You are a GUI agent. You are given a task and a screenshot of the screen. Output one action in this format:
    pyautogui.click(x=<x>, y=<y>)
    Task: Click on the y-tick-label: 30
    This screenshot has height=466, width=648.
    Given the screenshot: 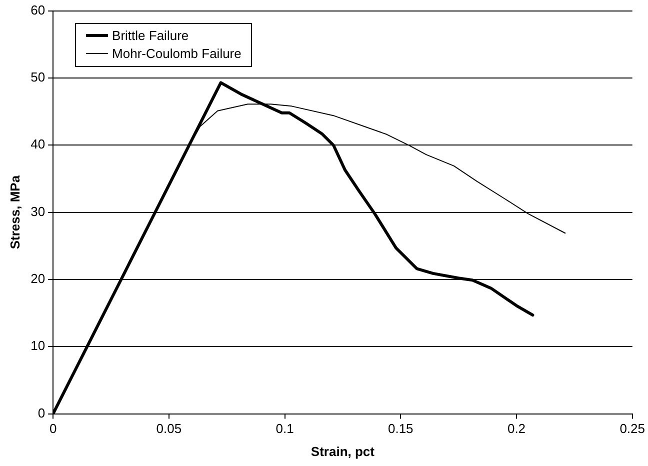 What is the action you would take?
    pyautogui.click(x=38, y=211)
    